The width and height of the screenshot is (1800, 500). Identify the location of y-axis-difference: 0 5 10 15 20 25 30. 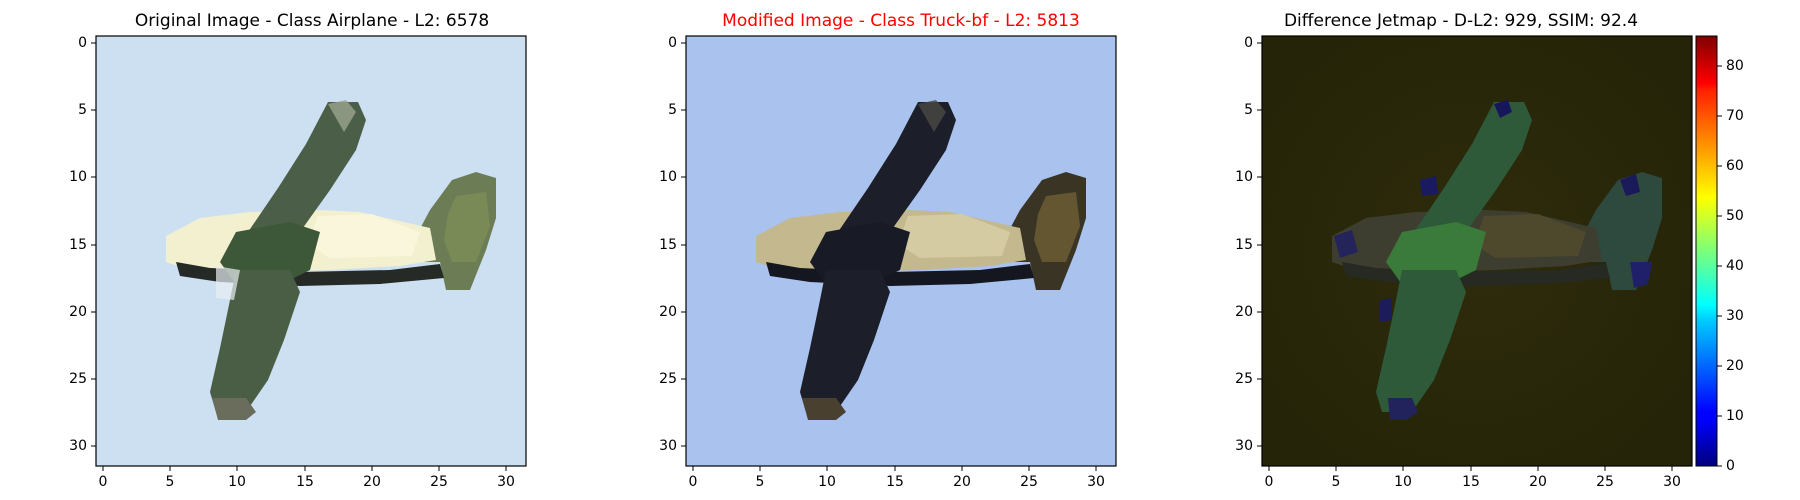
(1248, 244).